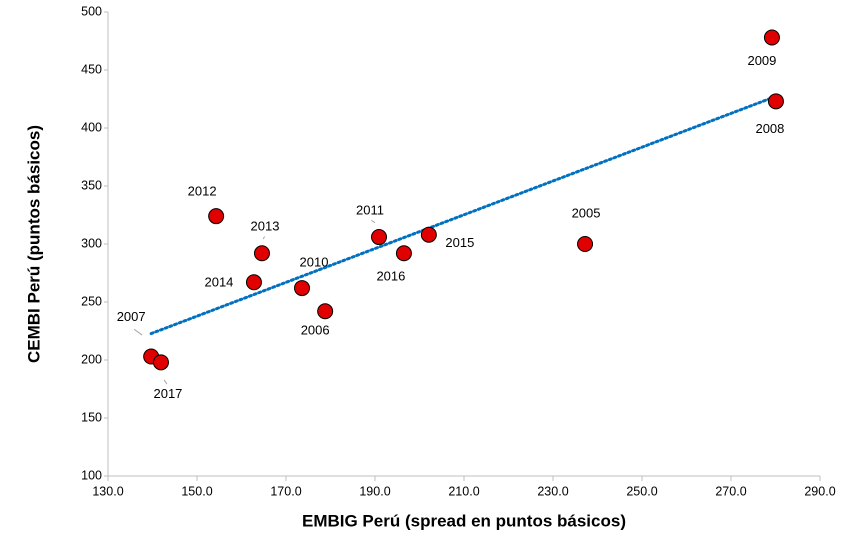 The width and height of the screenshot is (848, 539). I want to click on x-axis-title: EMBIG Perú (spread en puntos básicos), so click(464, 520).